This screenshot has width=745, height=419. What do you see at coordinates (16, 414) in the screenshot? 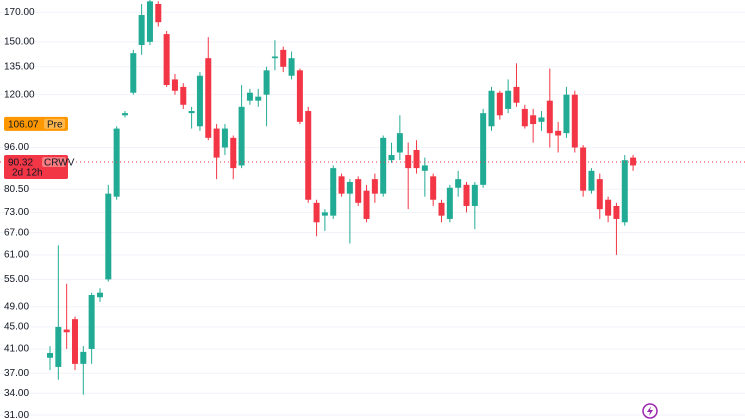
I see `y-tick-label: 31.00` at bounding box center [16, 414].